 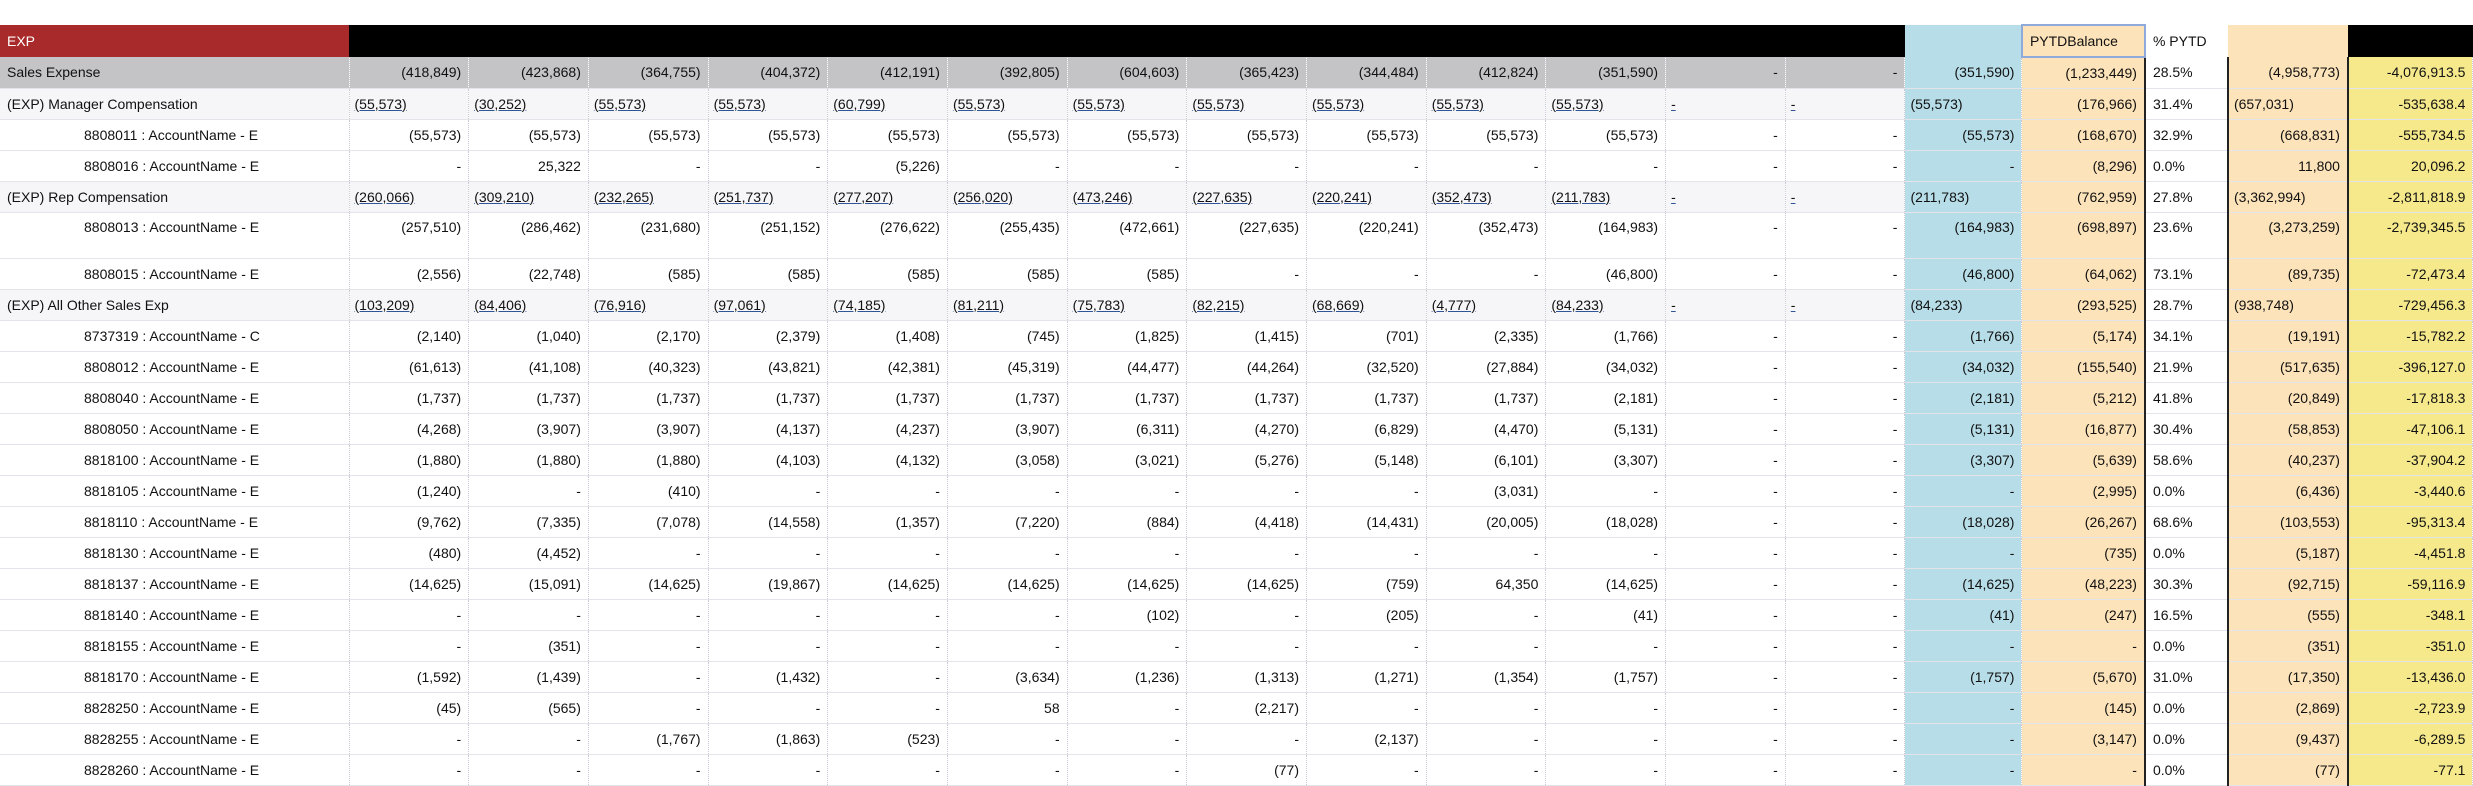 What do you see at coordinates (528, 522) in the screenshot?
I see `month-cell: (7,335)` at bounding box center [528, 522].